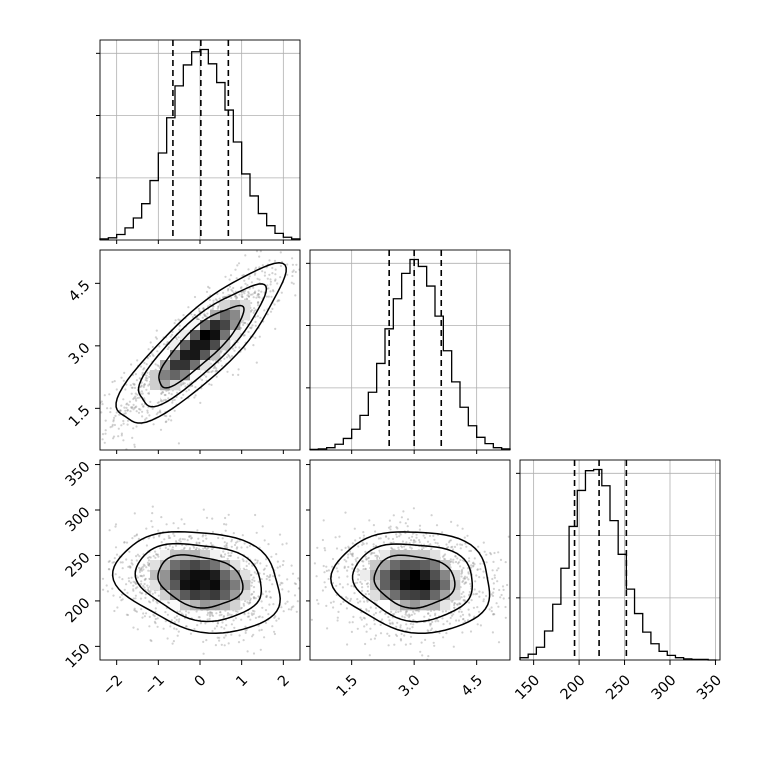 Image resolution: width=760 pixels, height=760 pixels. What do you see at coordinates (410, 686) in the screenshot?
I see `x-tick-label: 3.0` at bounding box center [410, 686].